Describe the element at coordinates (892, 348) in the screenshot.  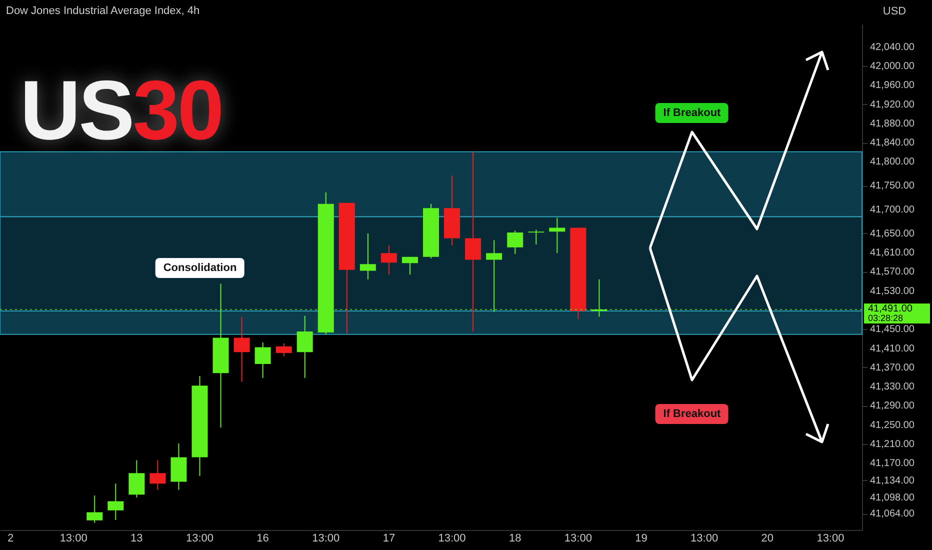
I see `y-tick-label: 41,410.00` at that location.